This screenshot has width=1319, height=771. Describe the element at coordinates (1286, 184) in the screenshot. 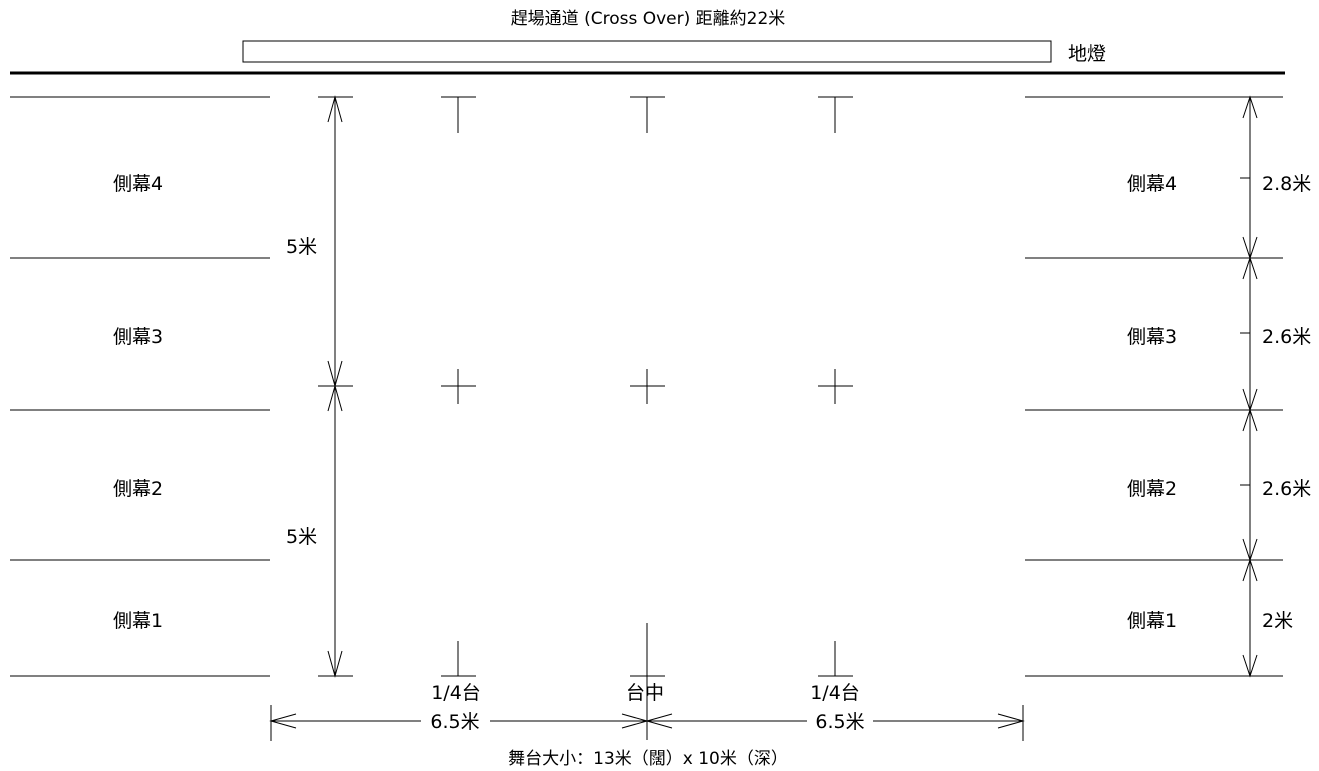

I see `right-dim-label: 2.8米` at that location.